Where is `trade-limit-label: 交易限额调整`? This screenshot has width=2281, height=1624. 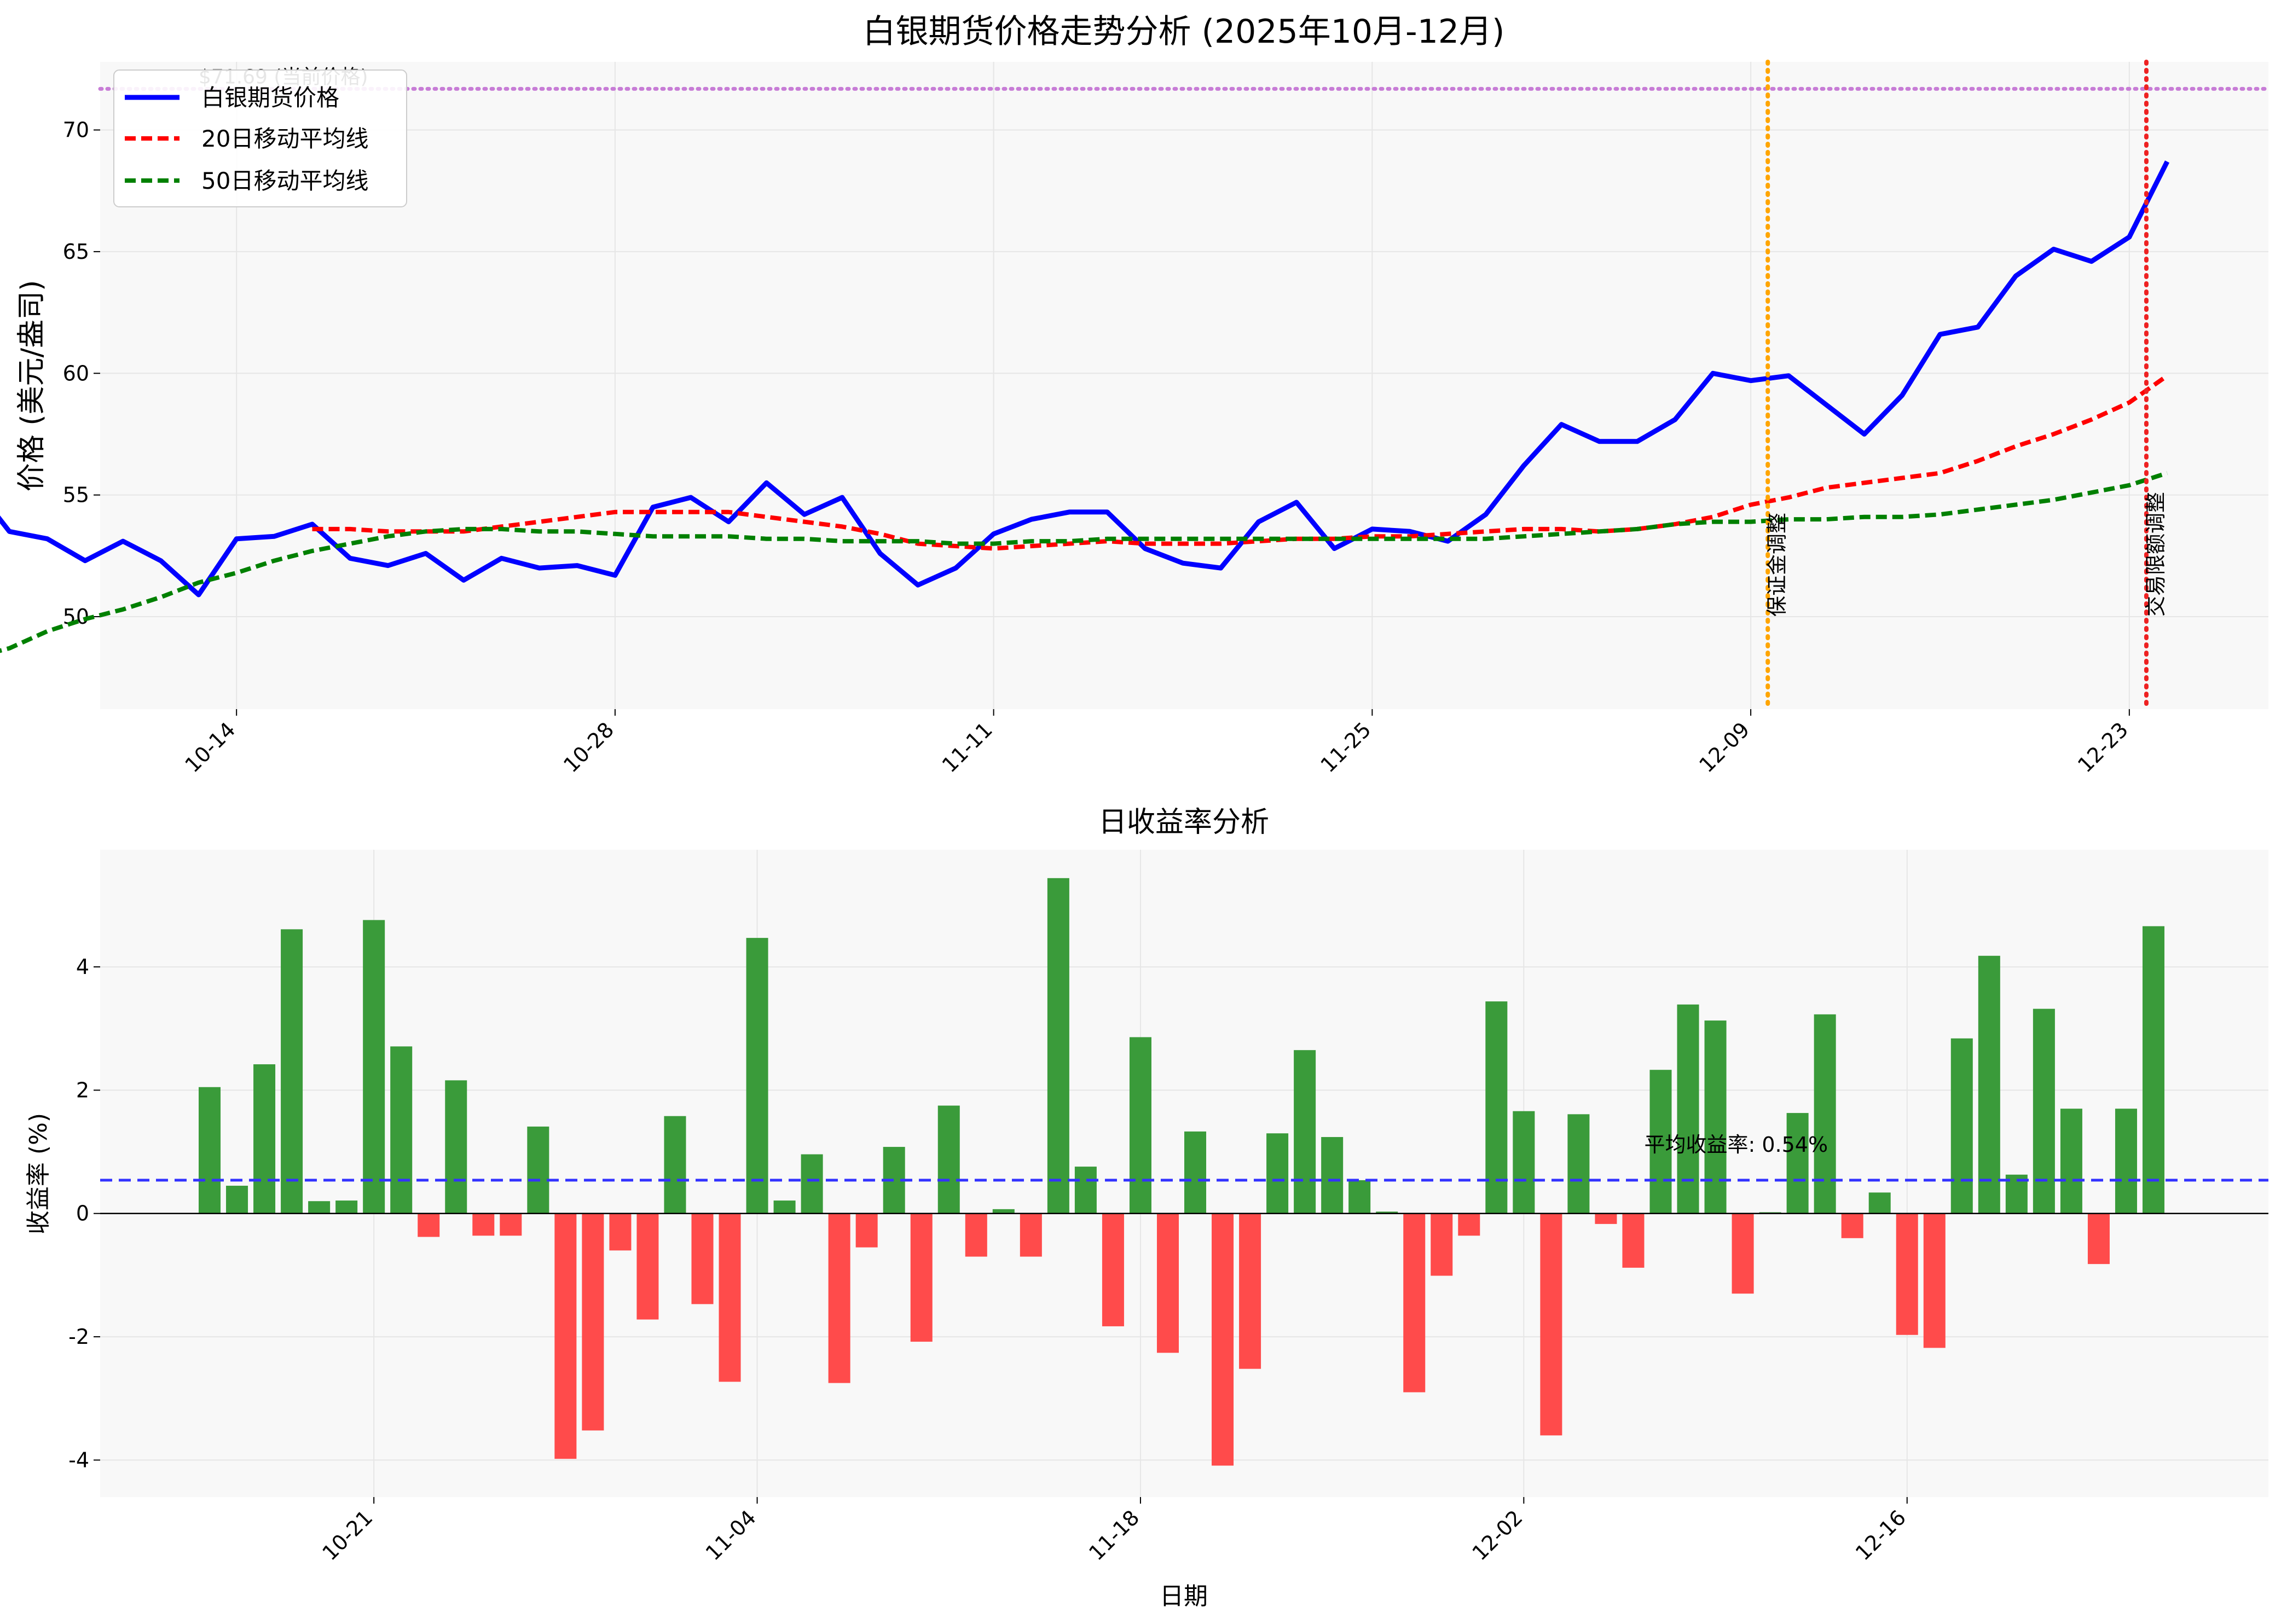 trade-limit-label: 交易限额调整 is located at coordinates (2156, 554).